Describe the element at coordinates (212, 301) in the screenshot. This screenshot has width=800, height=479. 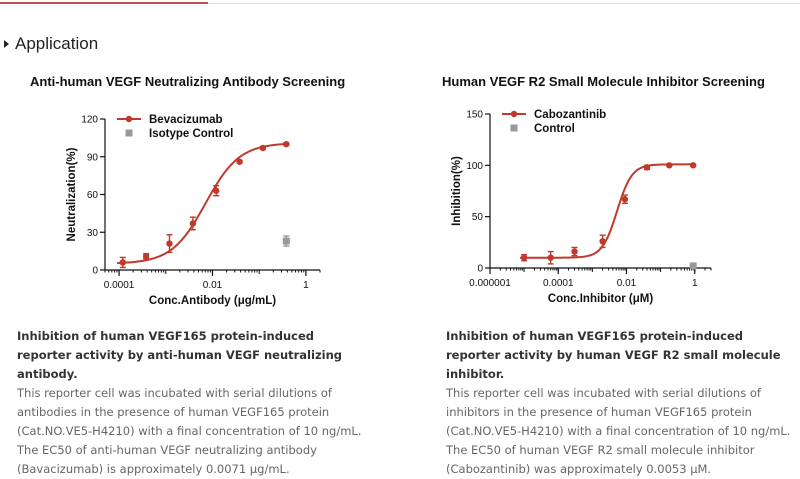
I see `x-axis-label: Conc.Antibody (μg/mL)` at that location.